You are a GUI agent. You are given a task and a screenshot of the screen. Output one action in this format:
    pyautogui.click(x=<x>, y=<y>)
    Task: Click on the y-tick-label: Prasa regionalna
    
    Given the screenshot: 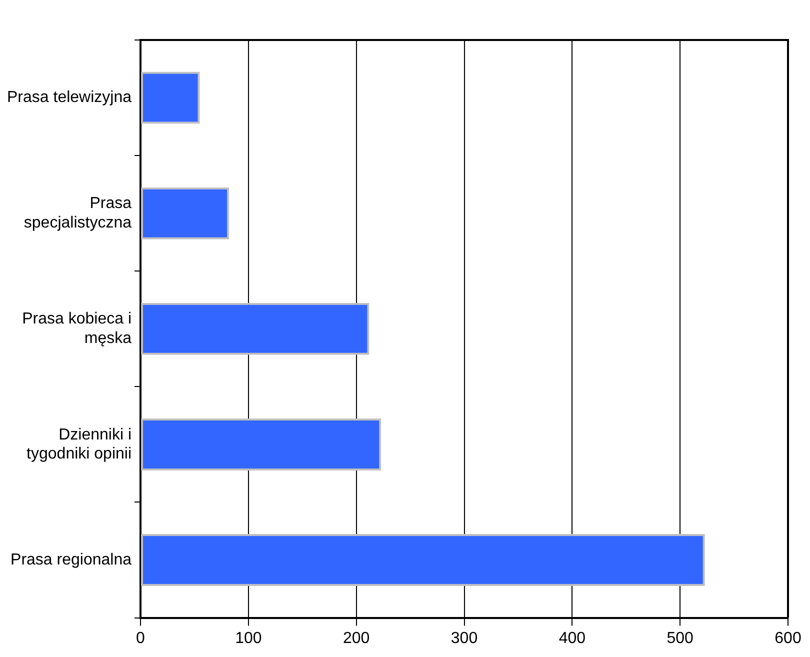 What is the action you would take?
    pyautogui.click(x=71, y=559)
    